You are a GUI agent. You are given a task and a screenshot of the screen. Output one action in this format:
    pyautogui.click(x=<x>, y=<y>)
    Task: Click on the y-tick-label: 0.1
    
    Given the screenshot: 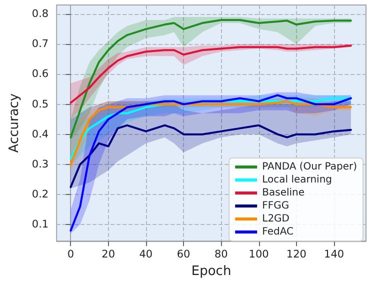 What is the action you would take?
    pyautogui.click(x=40, y=224)
    